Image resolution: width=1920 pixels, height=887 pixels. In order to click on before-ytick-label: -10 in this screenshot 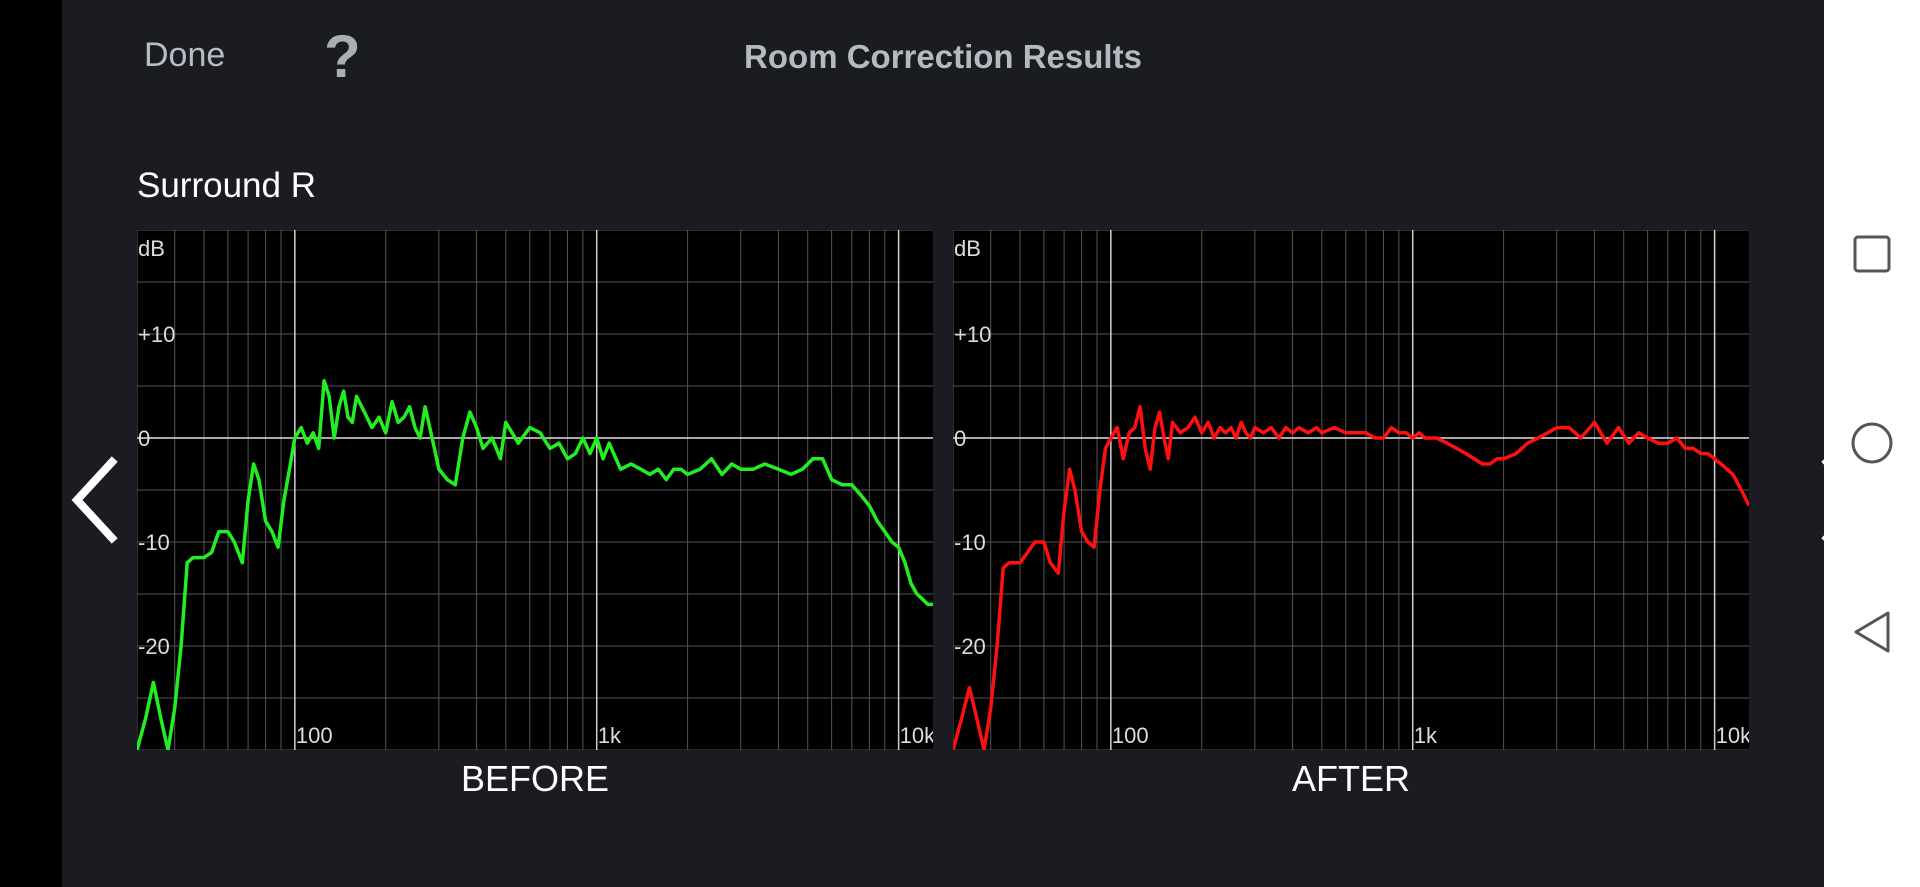, I will do `click(154, 542)`.